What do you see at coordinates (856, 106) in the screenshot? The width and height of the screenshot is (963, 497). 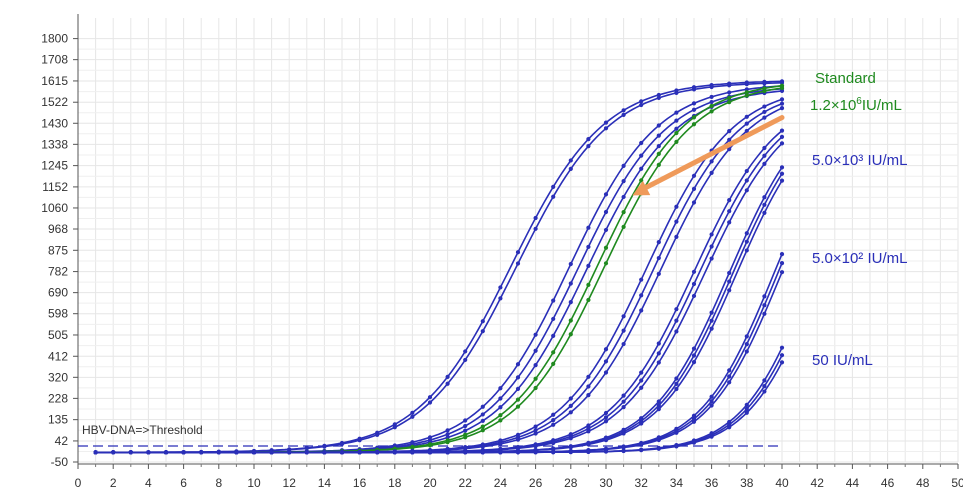 I see `annotation-standard-concentration: 1.2×106IU/mL` at bounding box center [856, 106].